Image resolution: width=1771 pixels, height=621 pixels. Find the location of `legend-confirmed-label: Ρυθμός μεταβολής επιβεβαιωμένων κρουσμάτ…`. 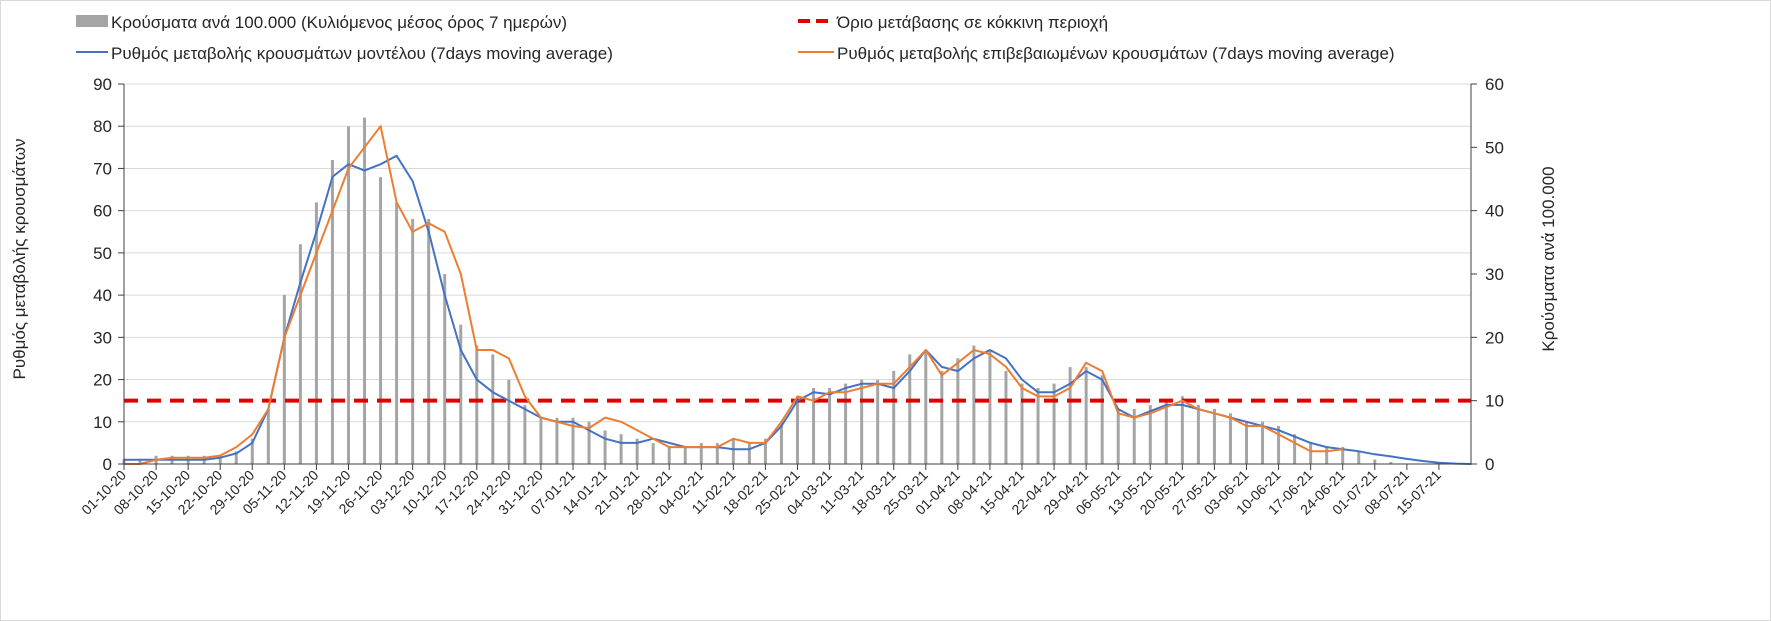

legend-confirmed-label: Ρυθμός μεταβολής επιβεβαιωμένων κρουσμάτ… is located at coordinates (1116, 53).